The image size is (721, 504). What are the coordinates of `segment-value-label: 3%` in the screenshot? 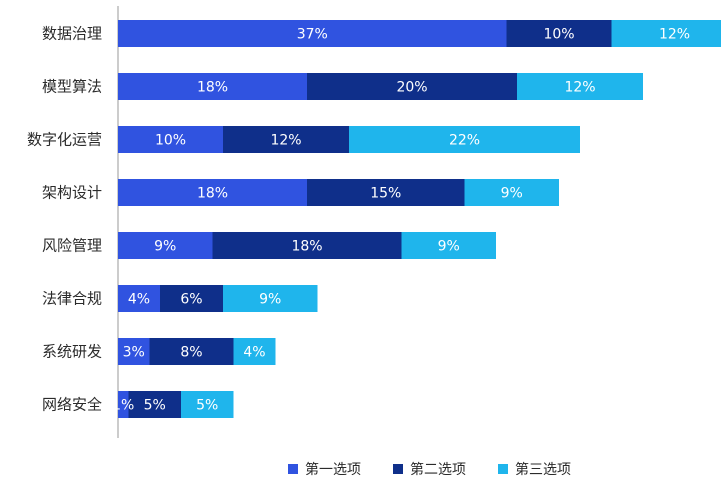 It's located at (134, 353).